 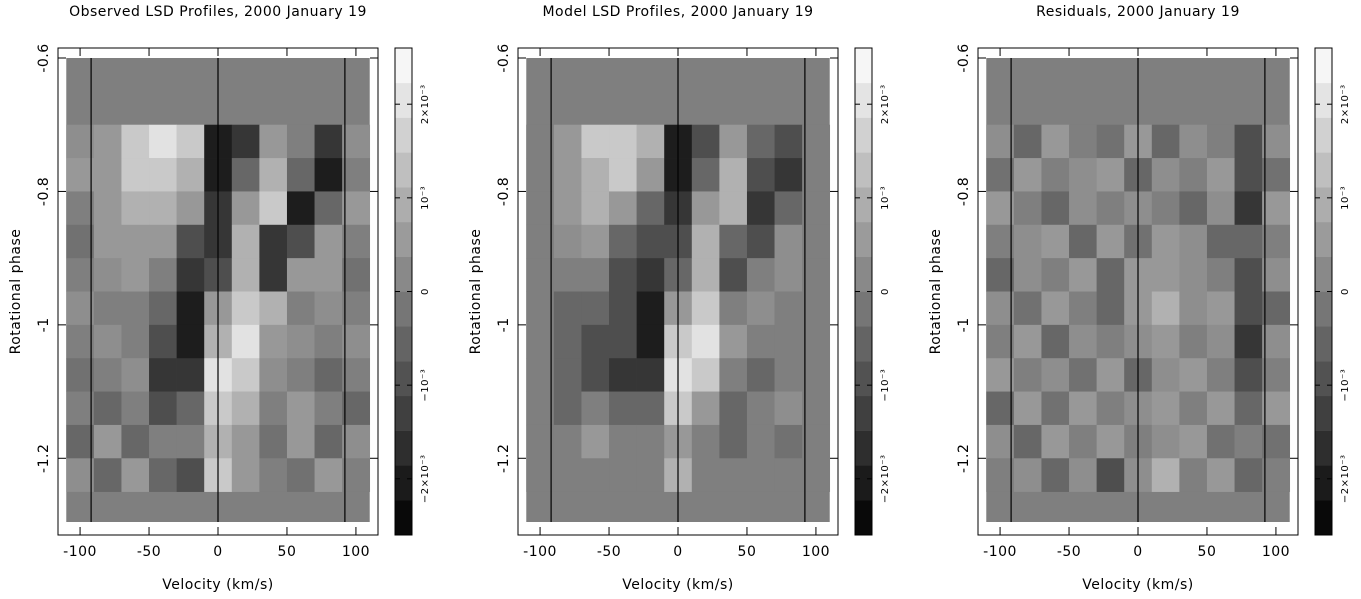 I want to click on x-tick-label: 100, so click(x=1276, y=552).